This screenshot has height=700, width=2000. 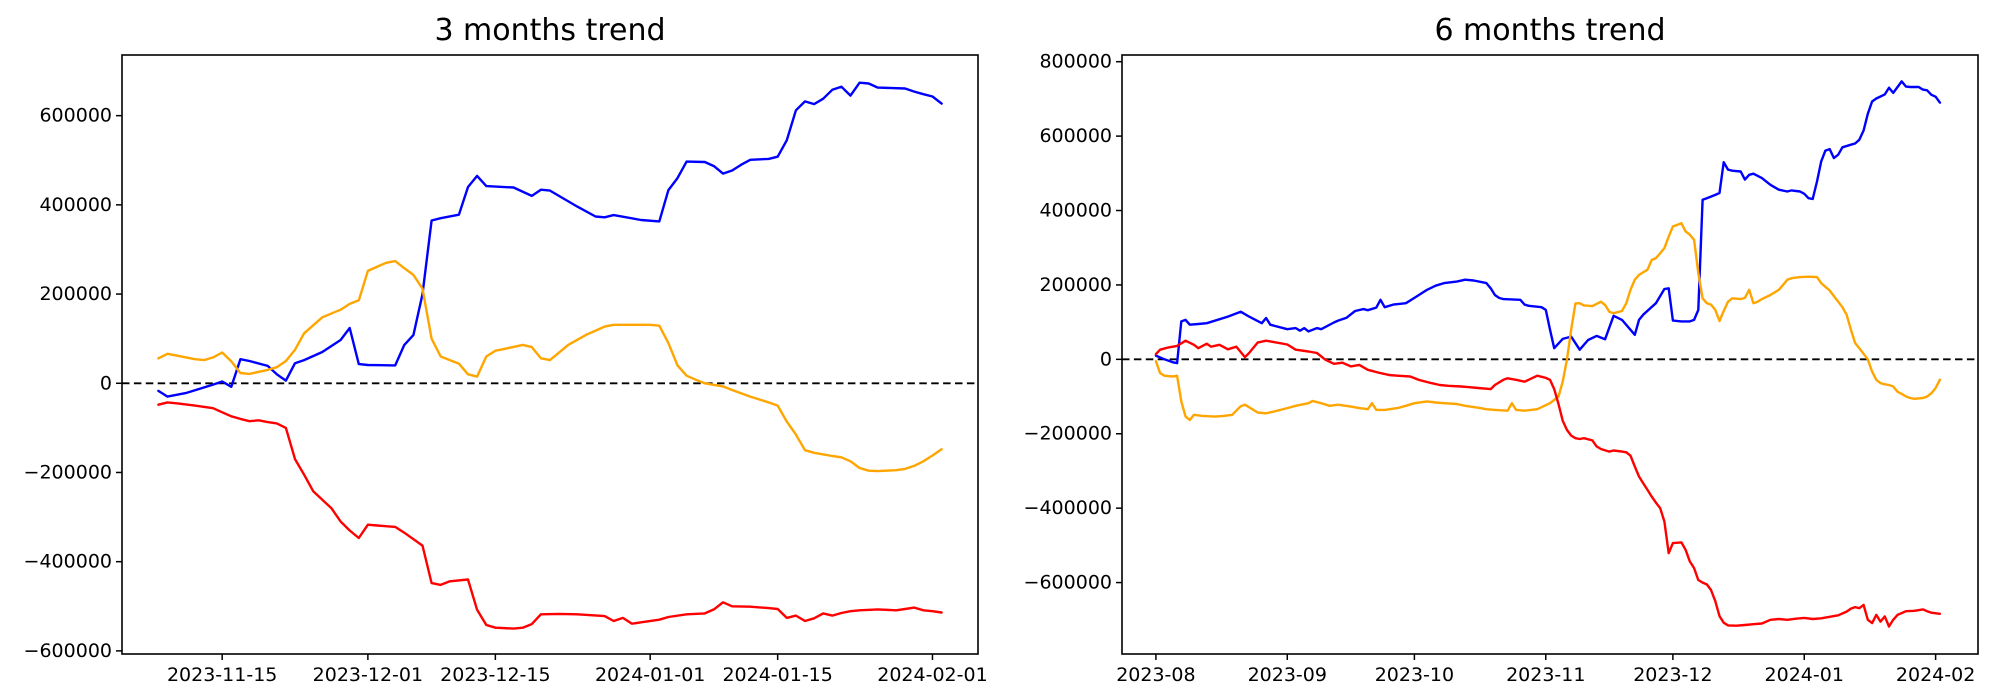 I want to click on x-tick-label: 2023-09, so click(x=1287, y=675).